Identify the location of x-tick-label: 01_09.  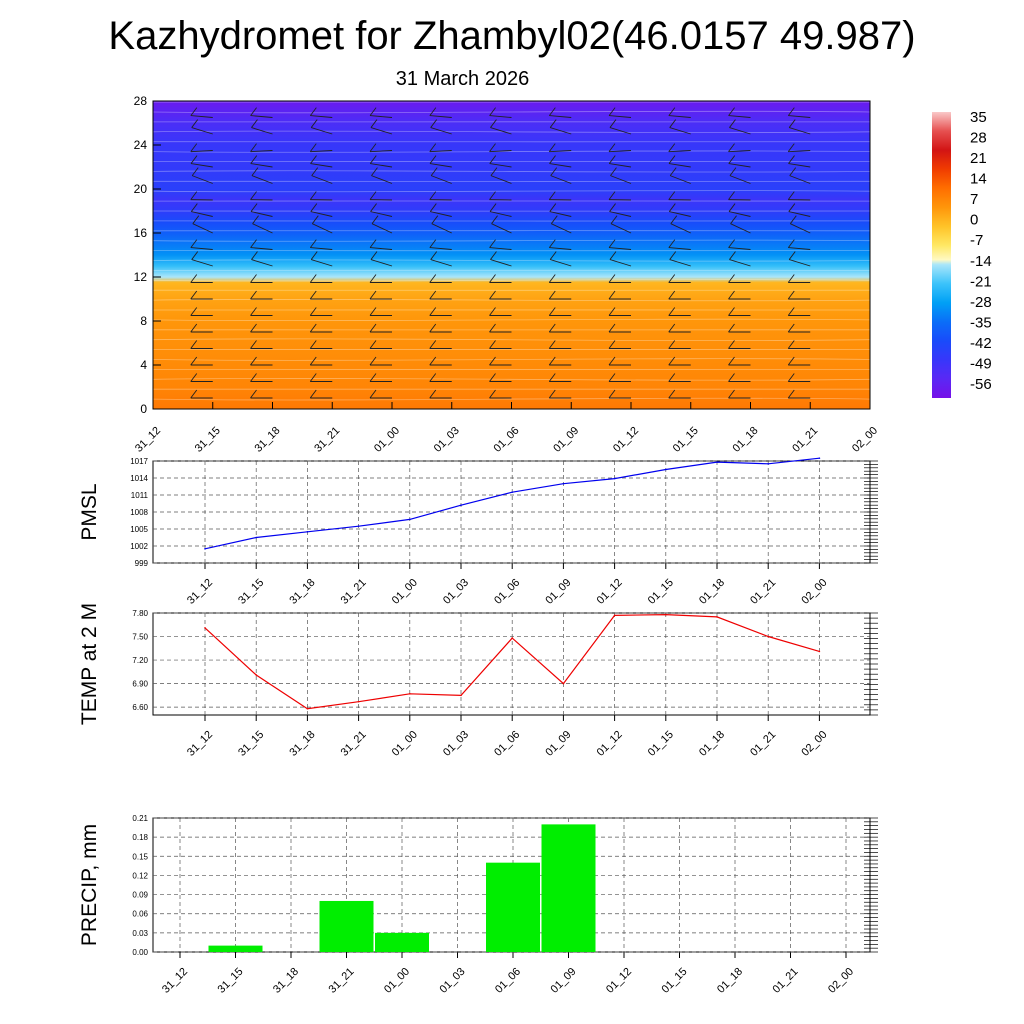
(566, 440).